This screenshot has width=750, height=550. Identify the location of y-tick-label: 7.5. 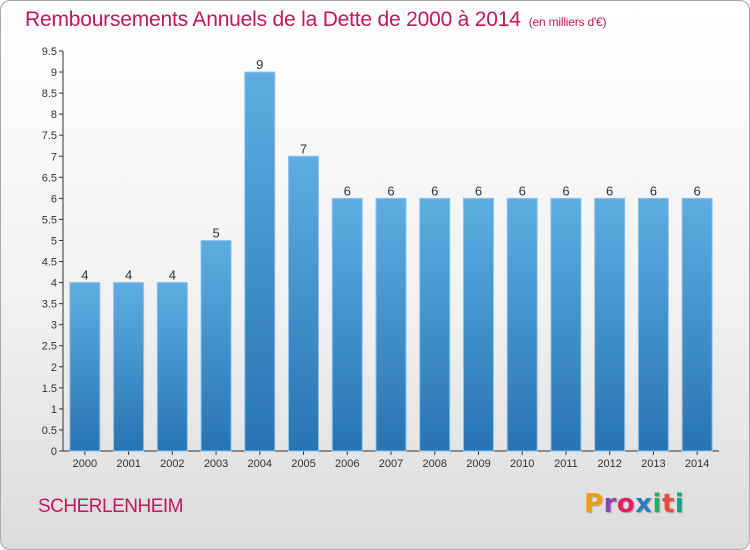
(49, 136).